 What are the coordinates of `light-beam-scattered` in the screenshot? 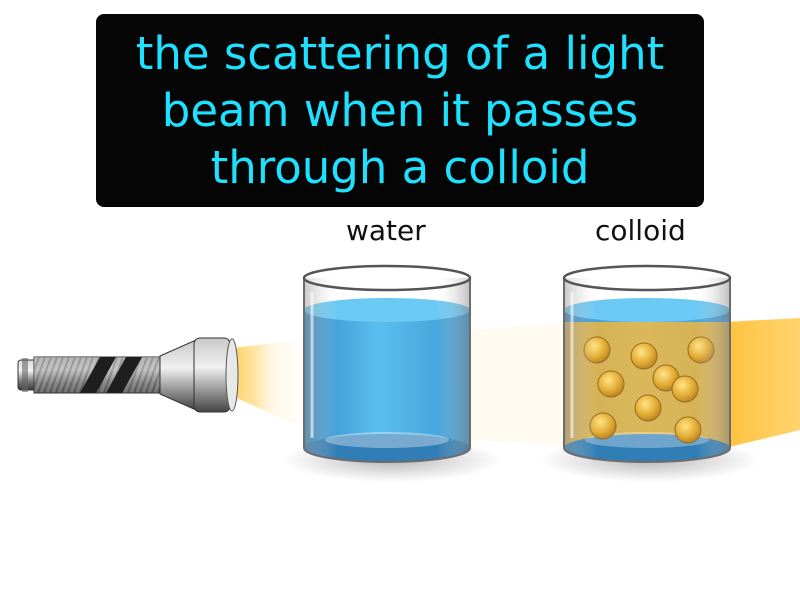 It's located at (762, 383).